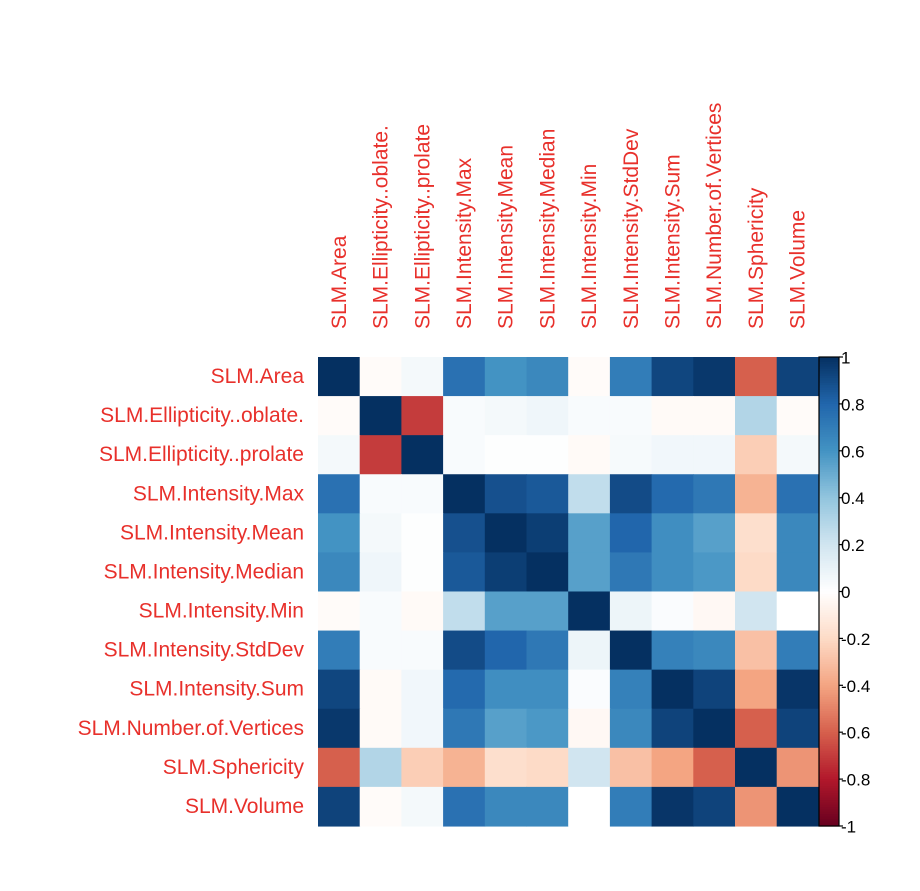 This screenshot has width=920, height=891. I want to click on colorbar-tick-label: -1, so click(848, 827).